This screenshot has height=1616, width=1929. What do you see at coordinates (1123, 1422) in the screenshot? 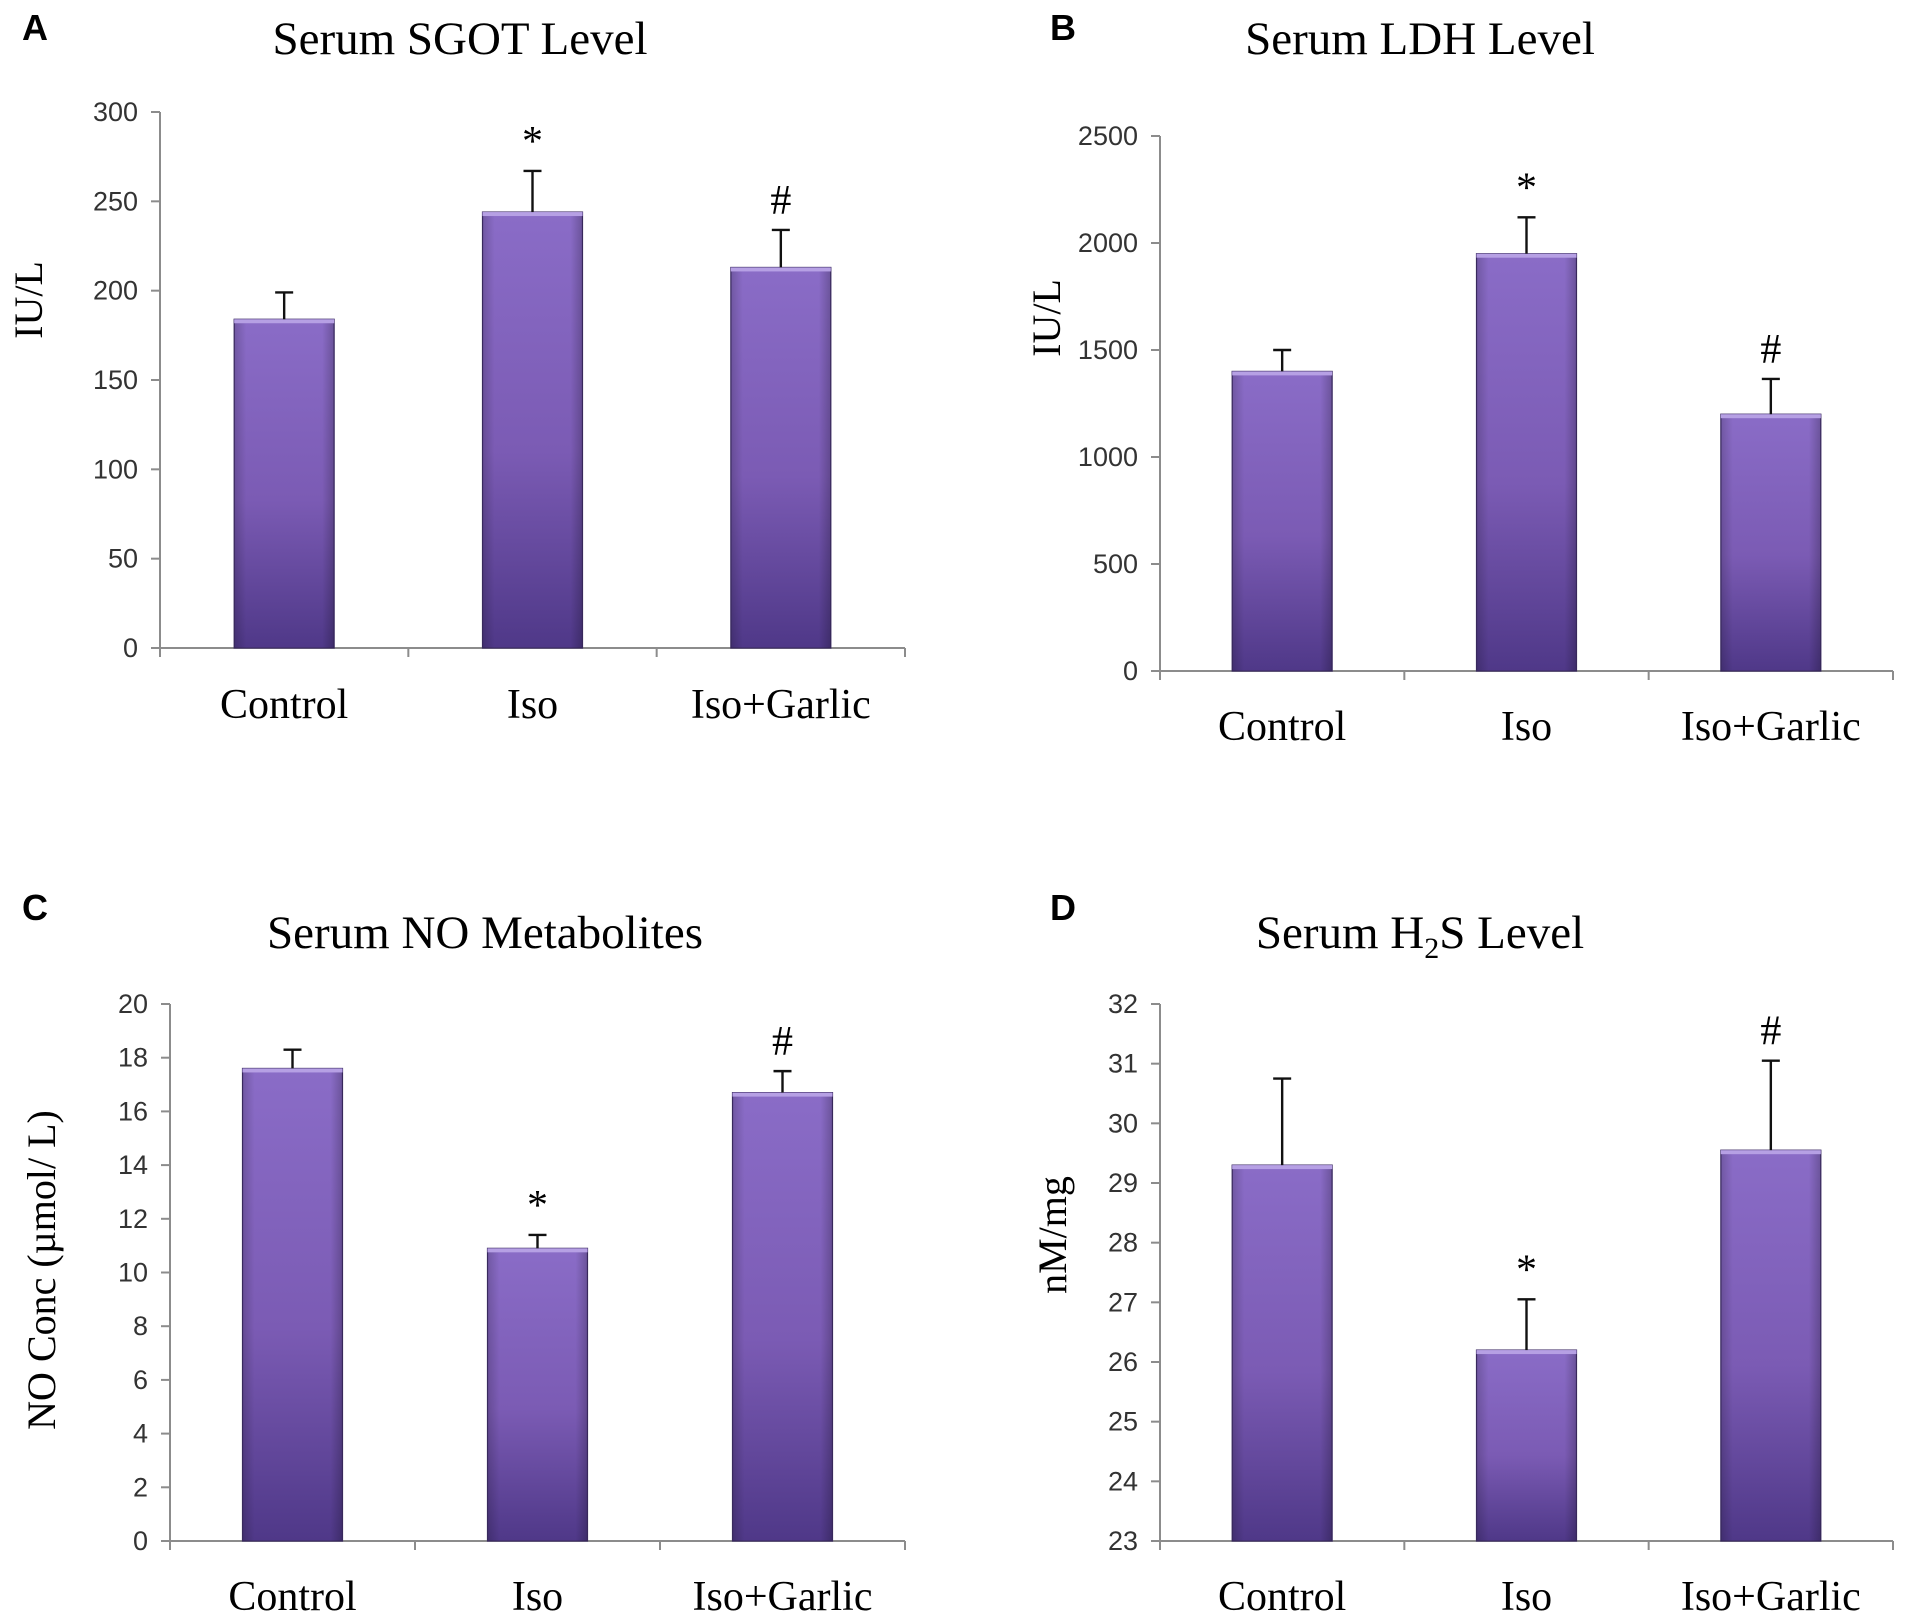
I see `y-tick-label: 25` at bounding box center [1123, 1422].